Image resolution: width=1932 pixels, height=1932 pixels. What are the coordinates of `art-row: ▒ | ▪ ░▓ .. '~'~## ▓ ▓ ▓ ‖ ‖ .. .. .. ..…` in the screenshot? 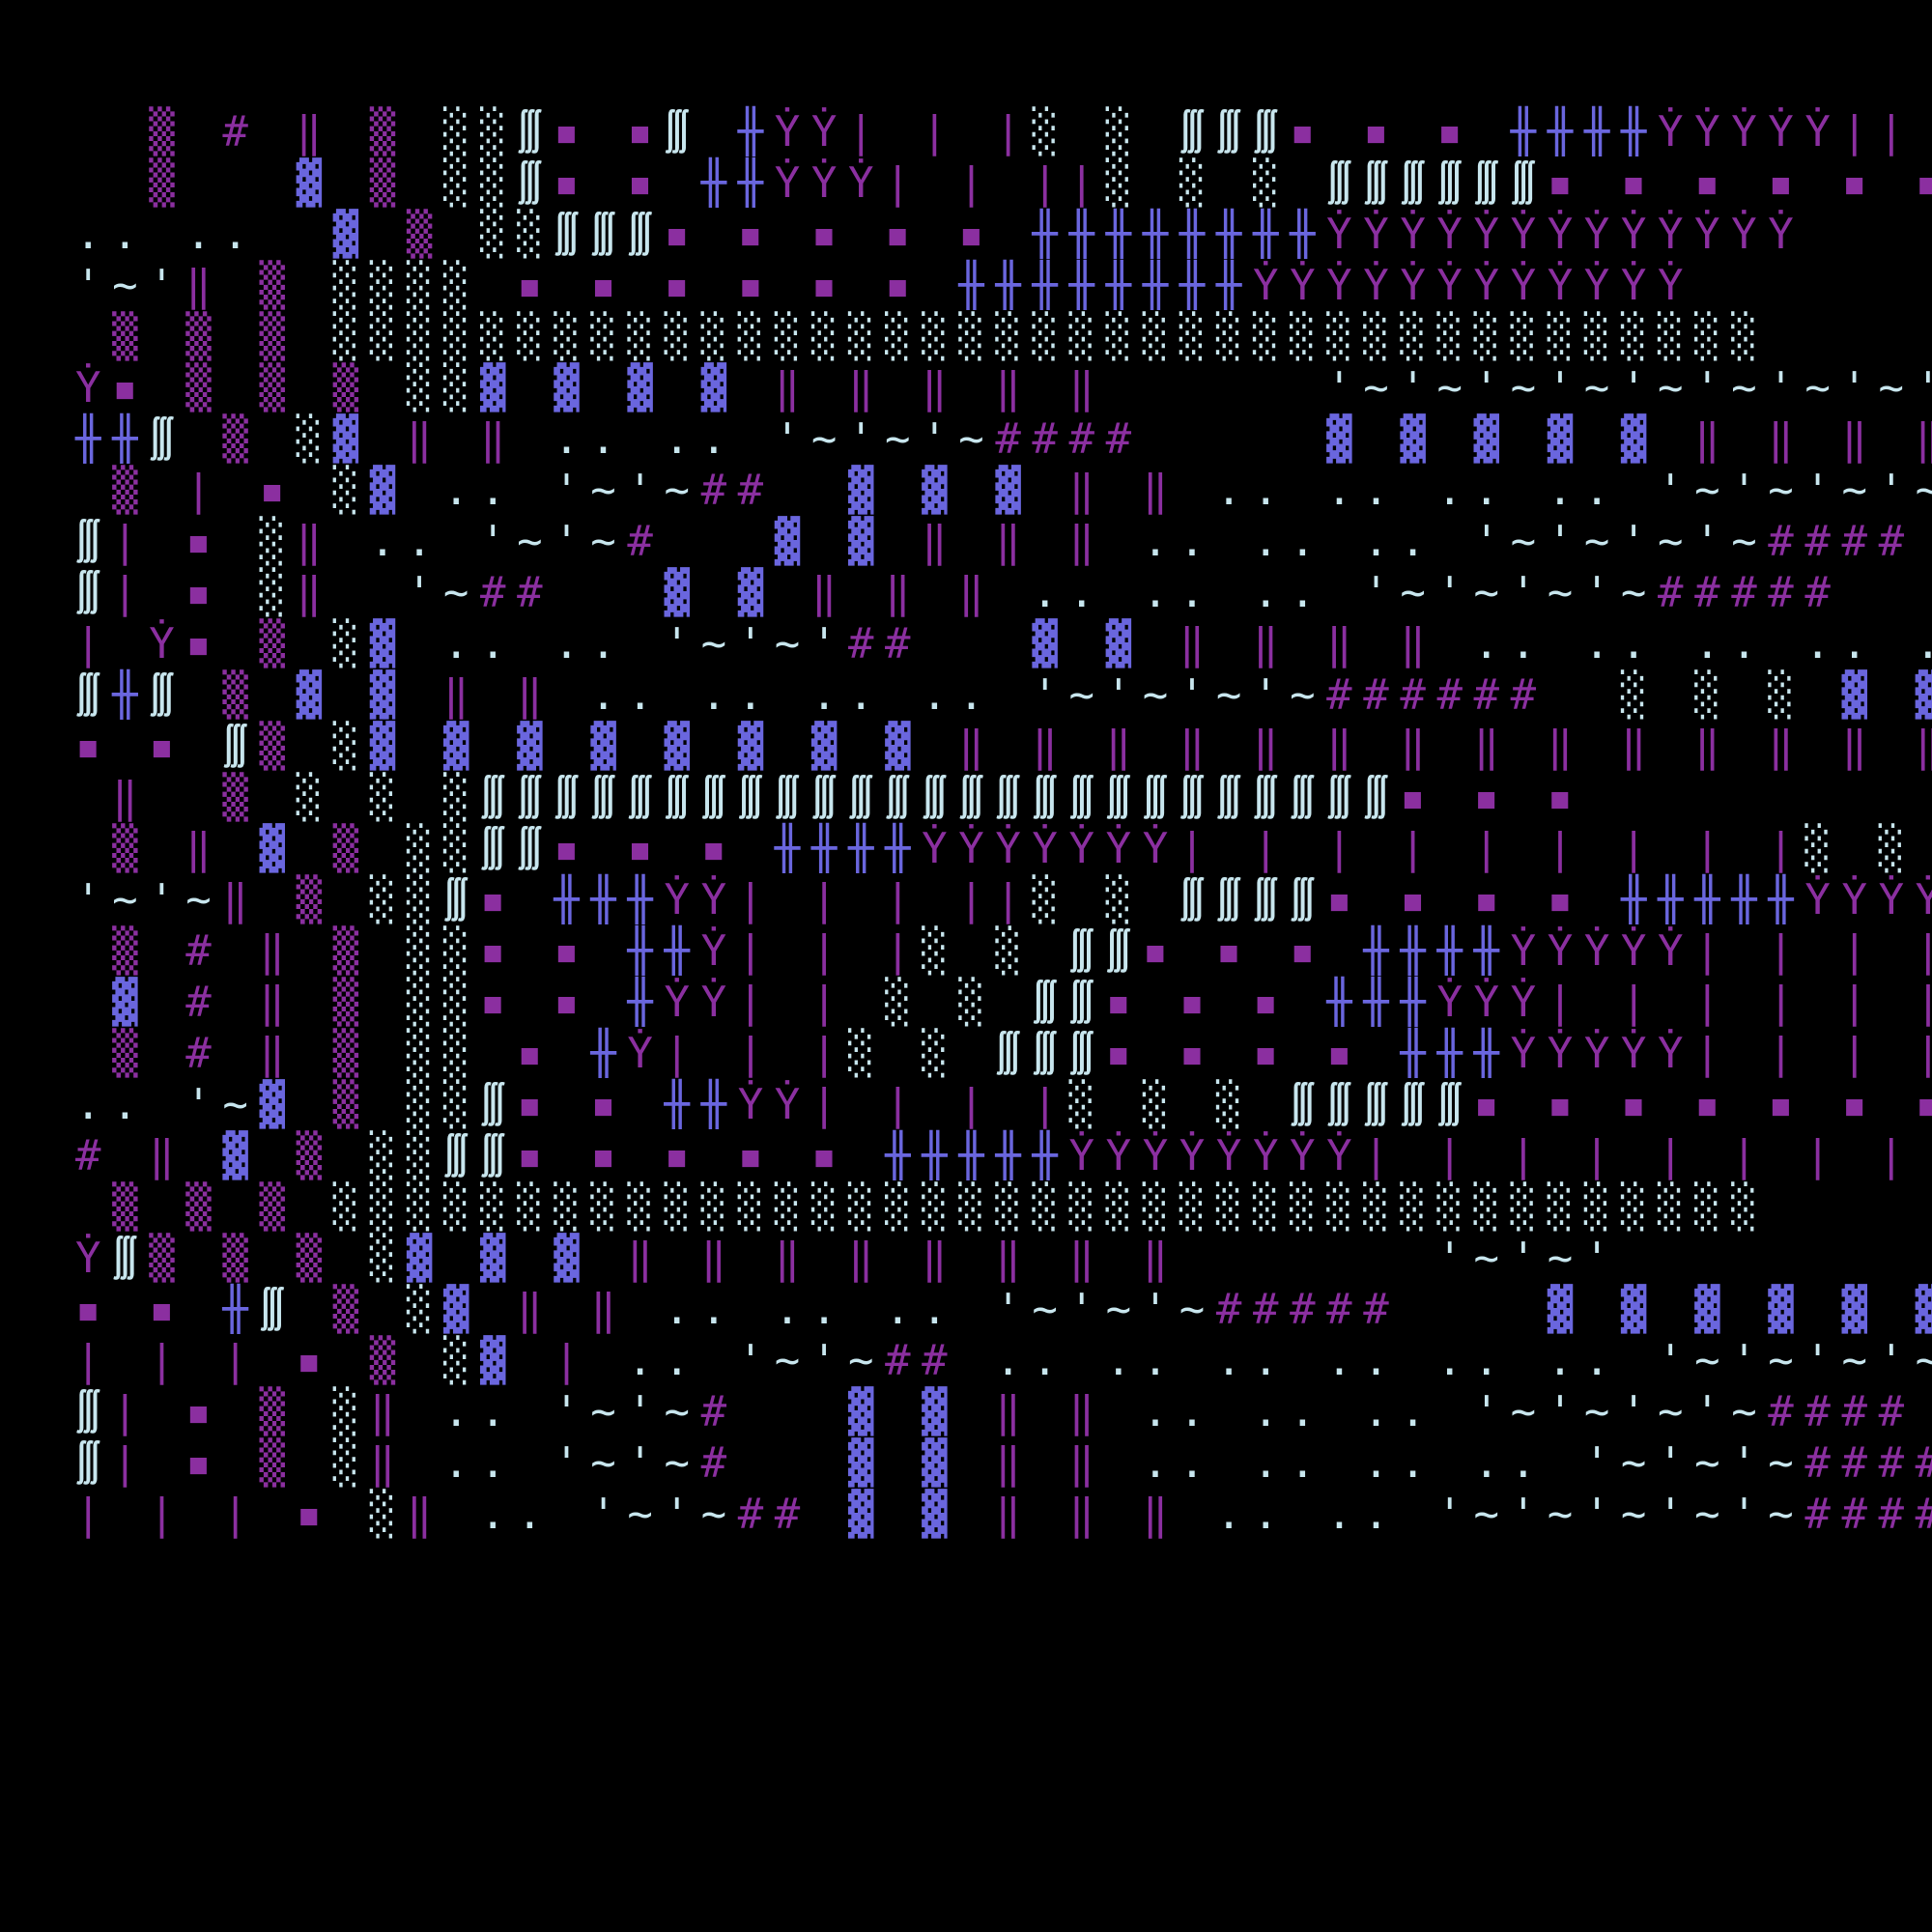 It's located at (1022, 490).